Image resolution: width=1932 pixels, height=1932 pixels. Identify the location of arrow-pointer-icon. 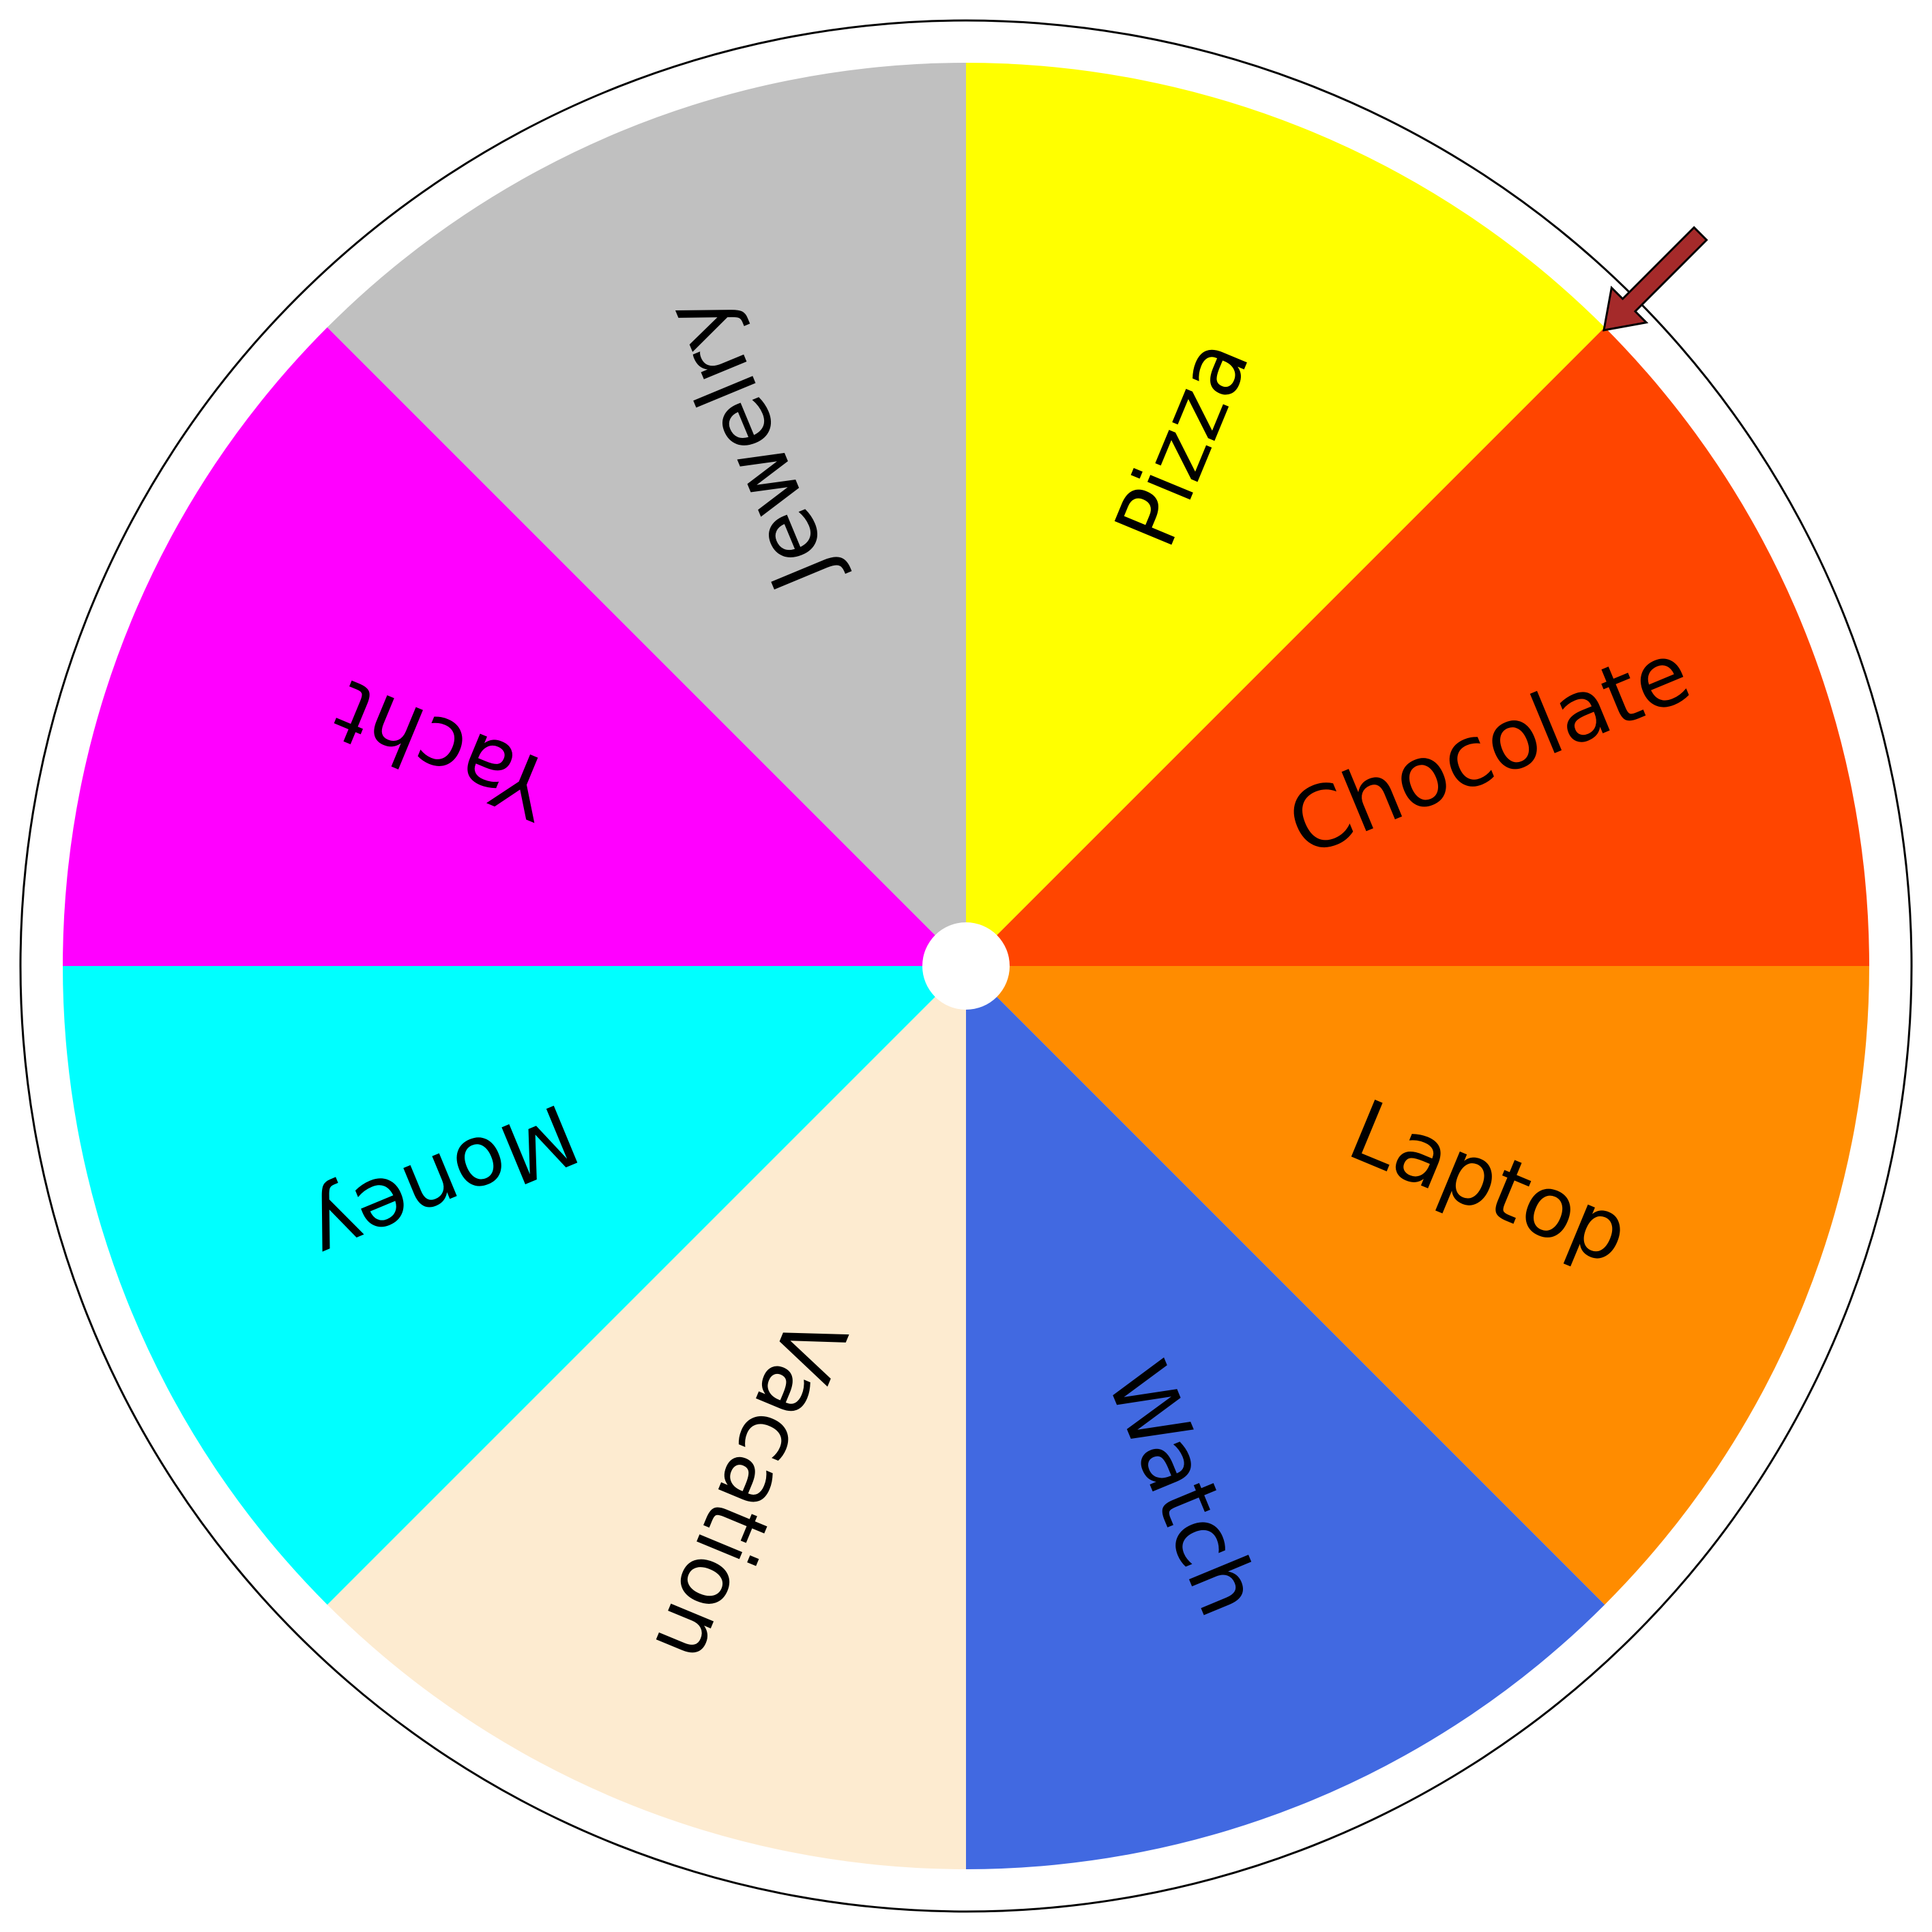
(1655, 279).